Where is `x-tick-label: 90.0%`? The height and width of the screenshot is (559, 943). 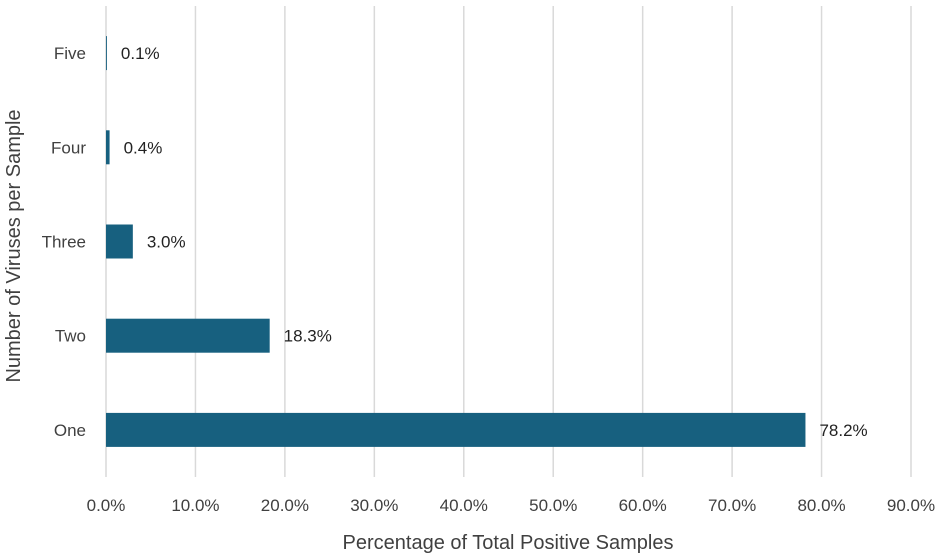 x-tick-label: 90.0% is located at coordinates (911, 505).